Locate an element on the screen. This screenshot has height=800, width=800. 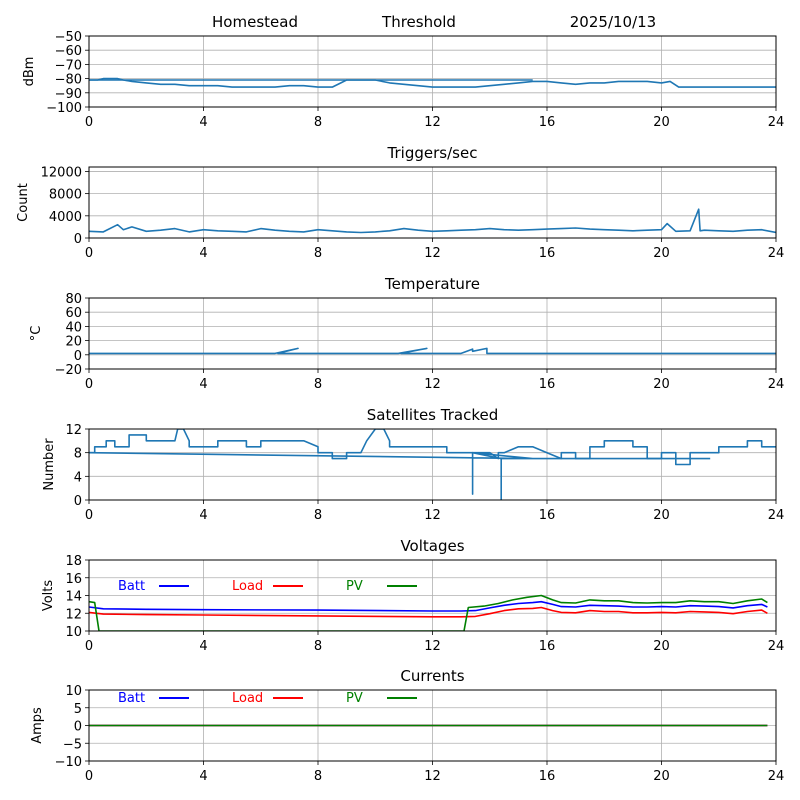
series-voltages-PV is located at coordinates (428, 612).